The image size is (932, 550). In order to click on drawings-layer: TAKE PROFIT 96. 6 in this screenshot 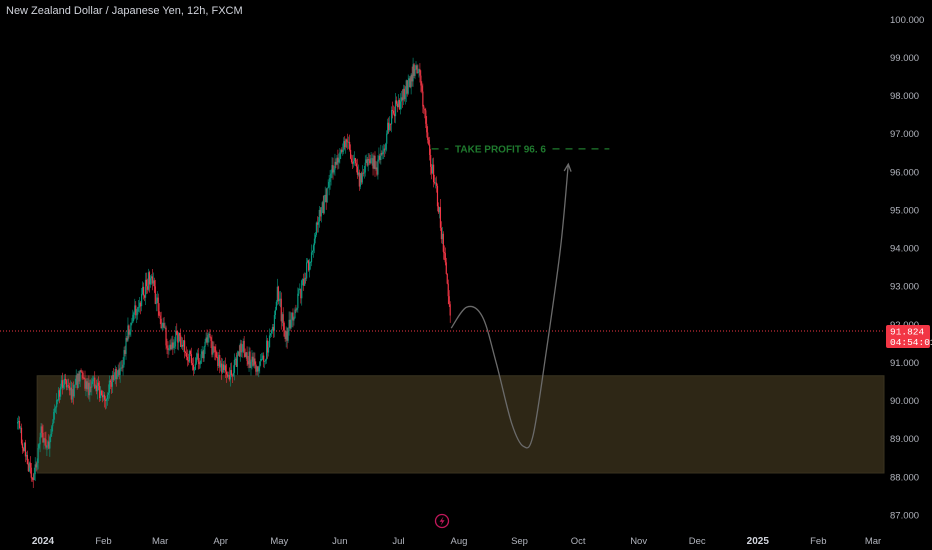, I will do `click(520, 296)`.